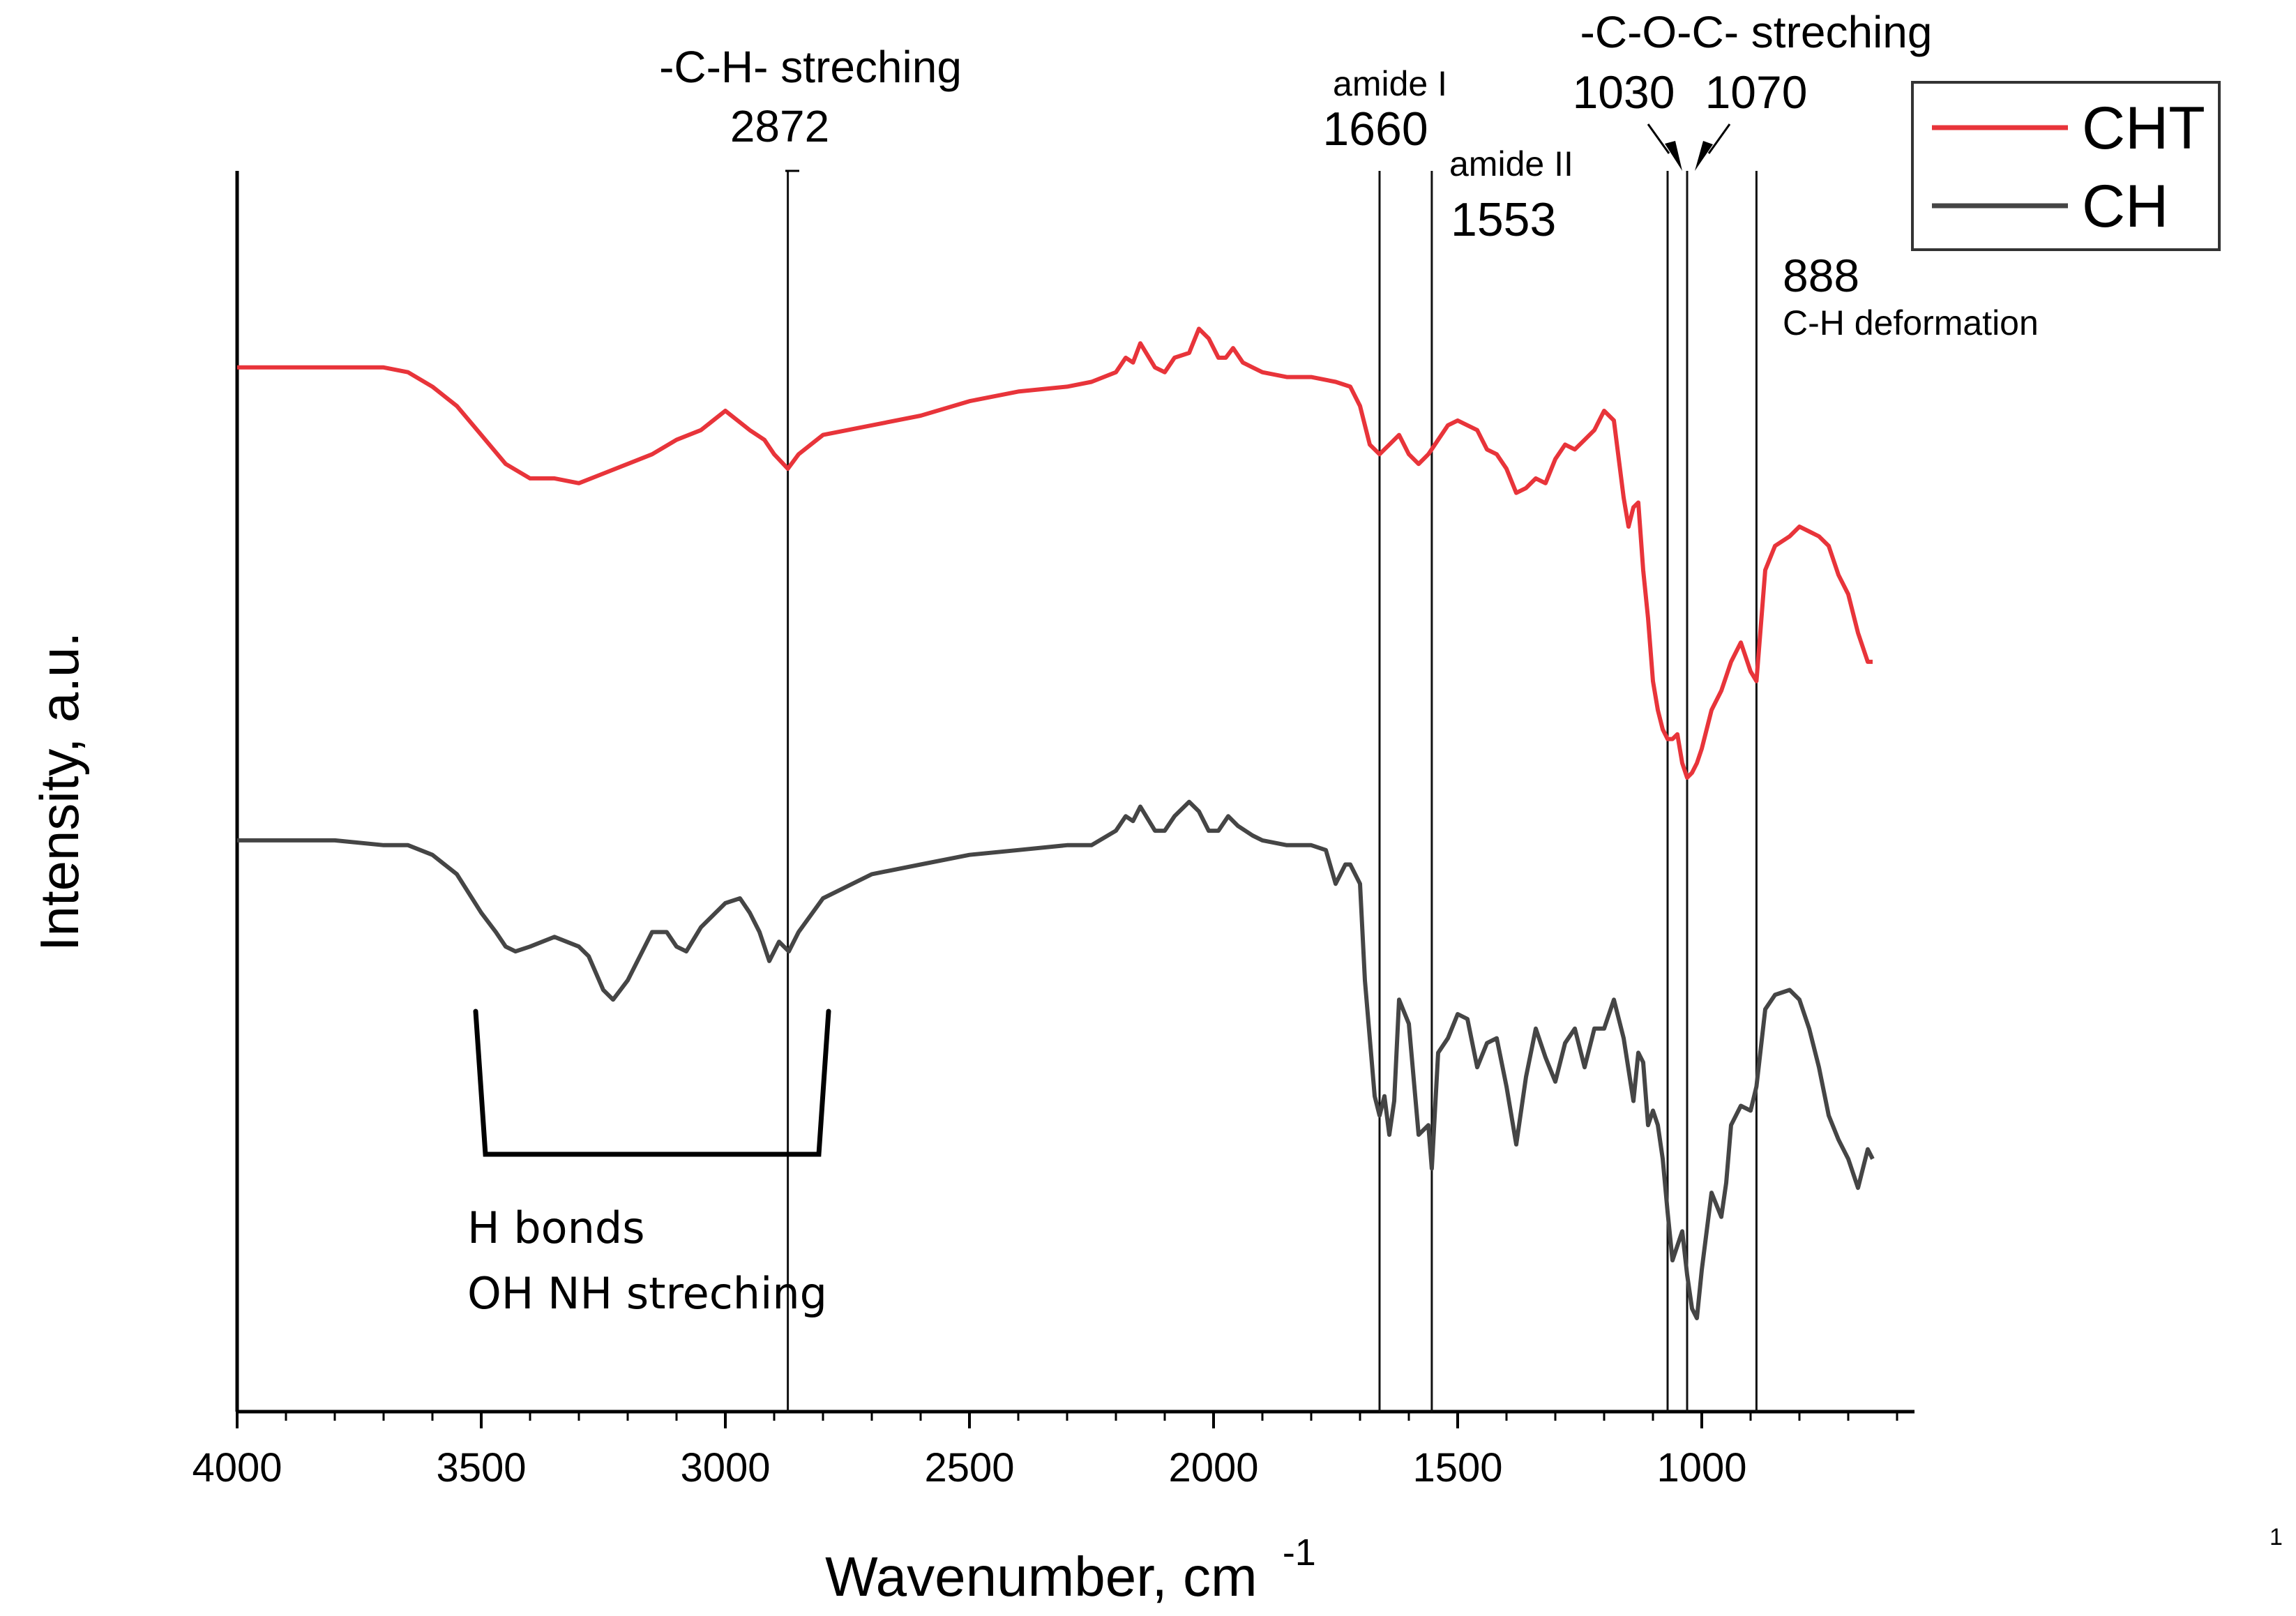 This screenshot has height=1616, width=2296. I want to click on arrow-1070-shaft, so click(1719, 138).